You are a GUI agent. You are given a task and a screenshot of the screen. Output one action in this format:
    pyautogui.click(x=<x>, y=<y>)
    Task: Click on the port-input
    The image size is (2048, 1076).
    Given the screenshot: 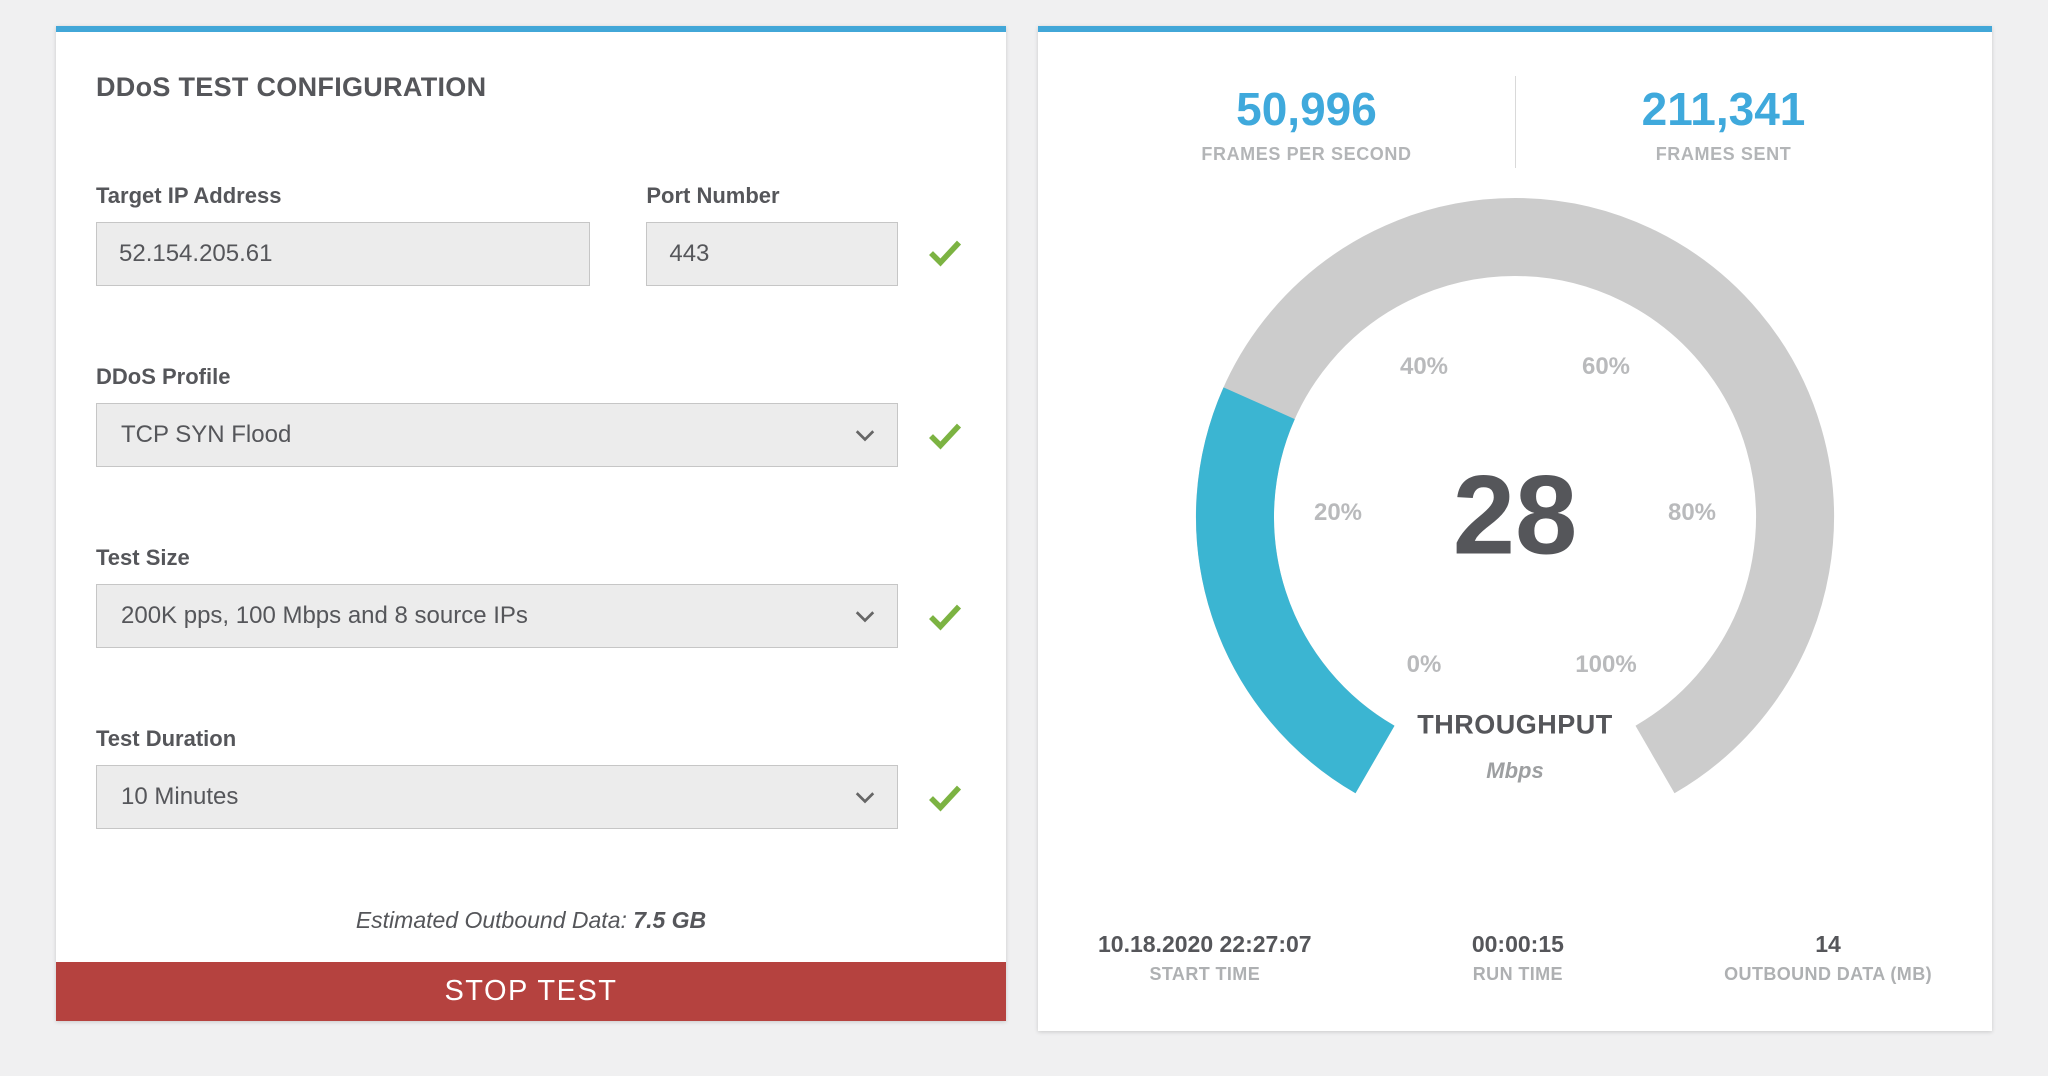 What is the action you would take?
    pyautogui.click(x=772, y=254)
    